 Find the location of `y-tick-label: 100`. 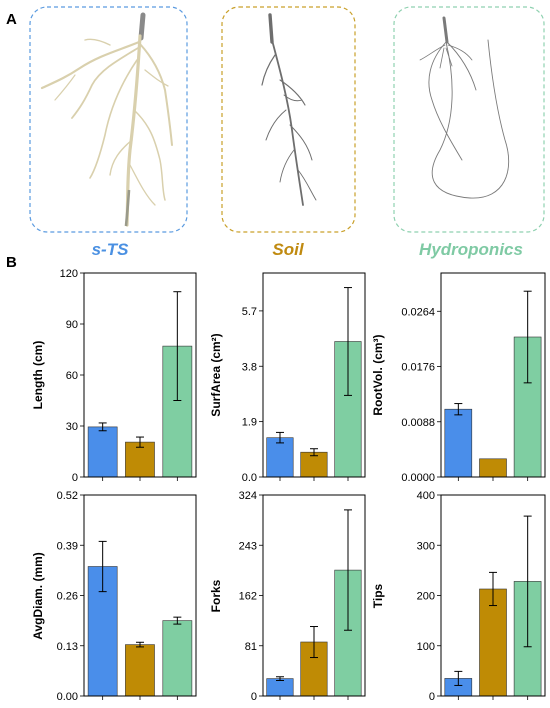

y-tick-label: 100 is located at coordinates (426, 647).